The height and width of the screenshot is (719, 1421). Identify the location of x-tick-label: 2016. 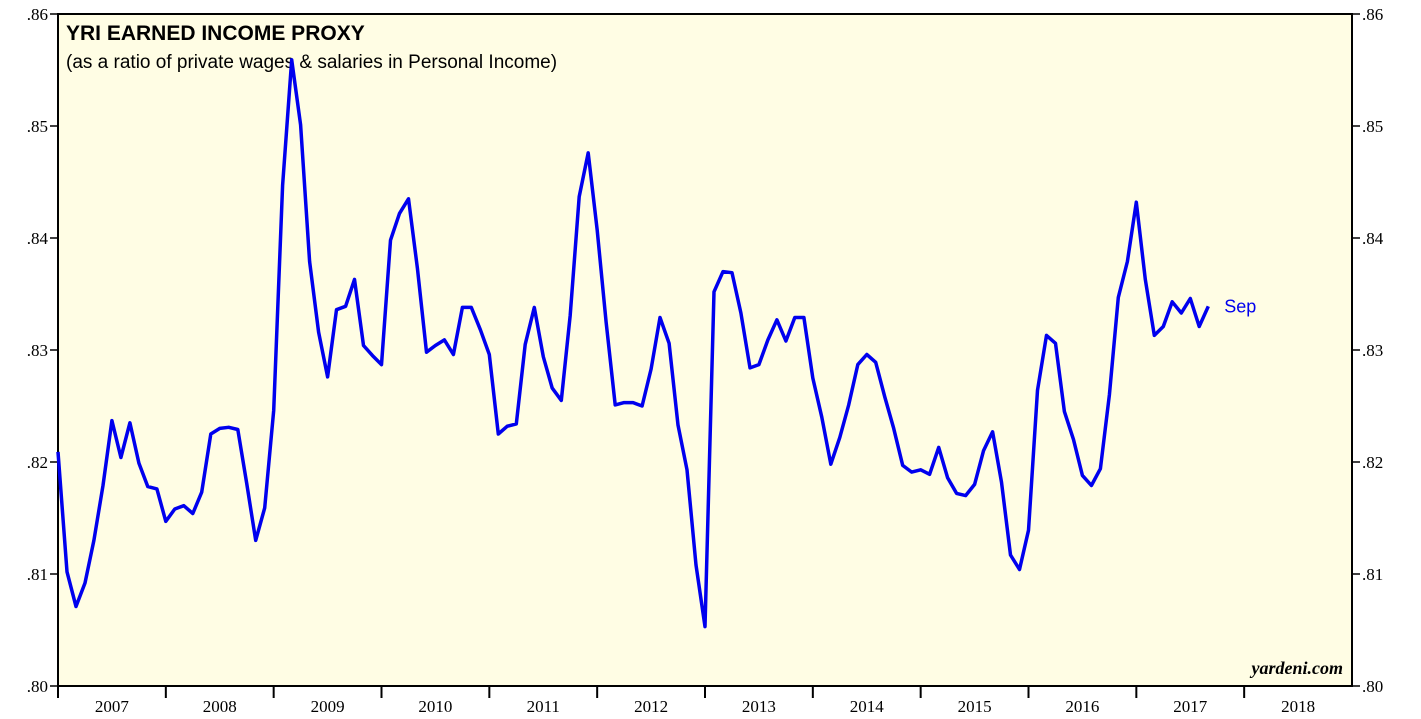
(1082, 706).